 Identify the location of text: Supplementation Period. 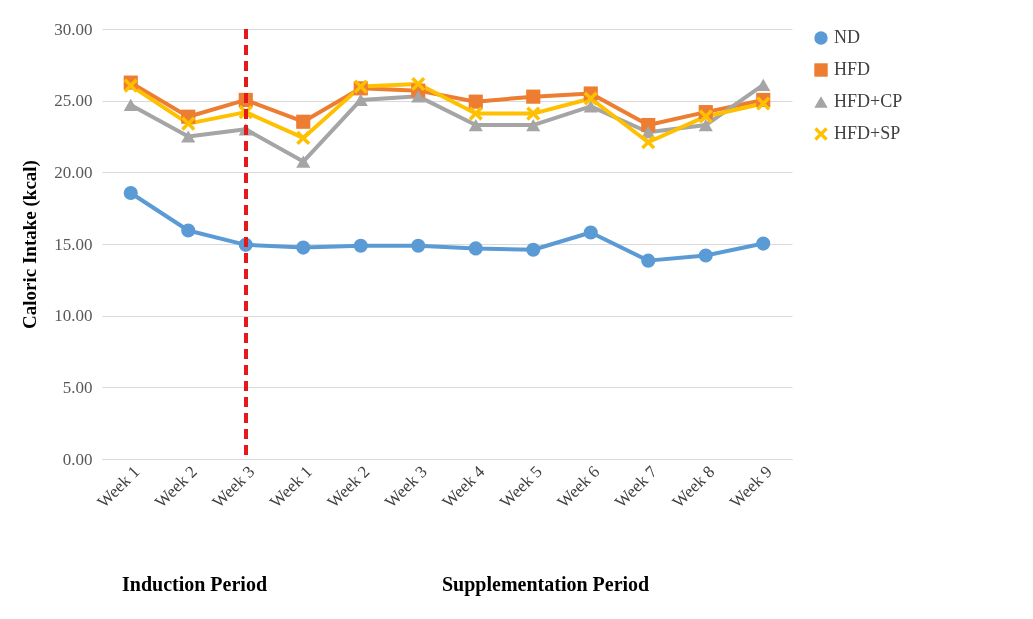
(546, 584).